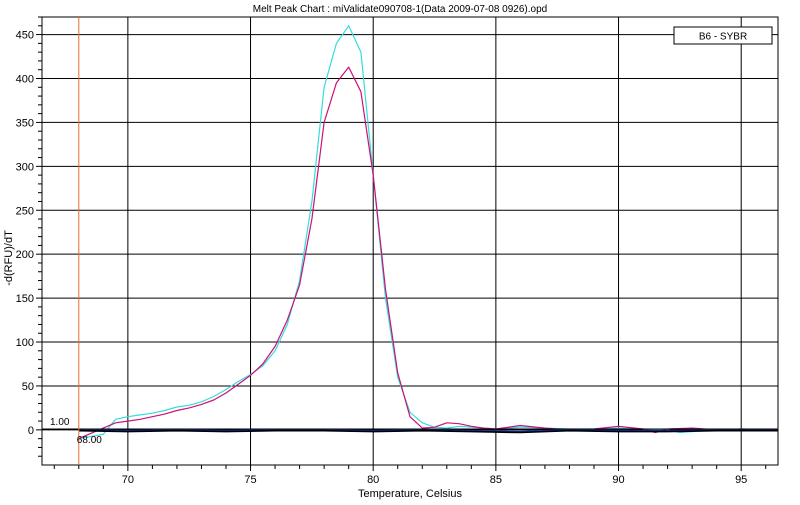 The width and height of the screenshot is (800, 505). Describe the element at coordinates (25, 211) in the screenshot. I see `y-tick-label: 250` at that location.